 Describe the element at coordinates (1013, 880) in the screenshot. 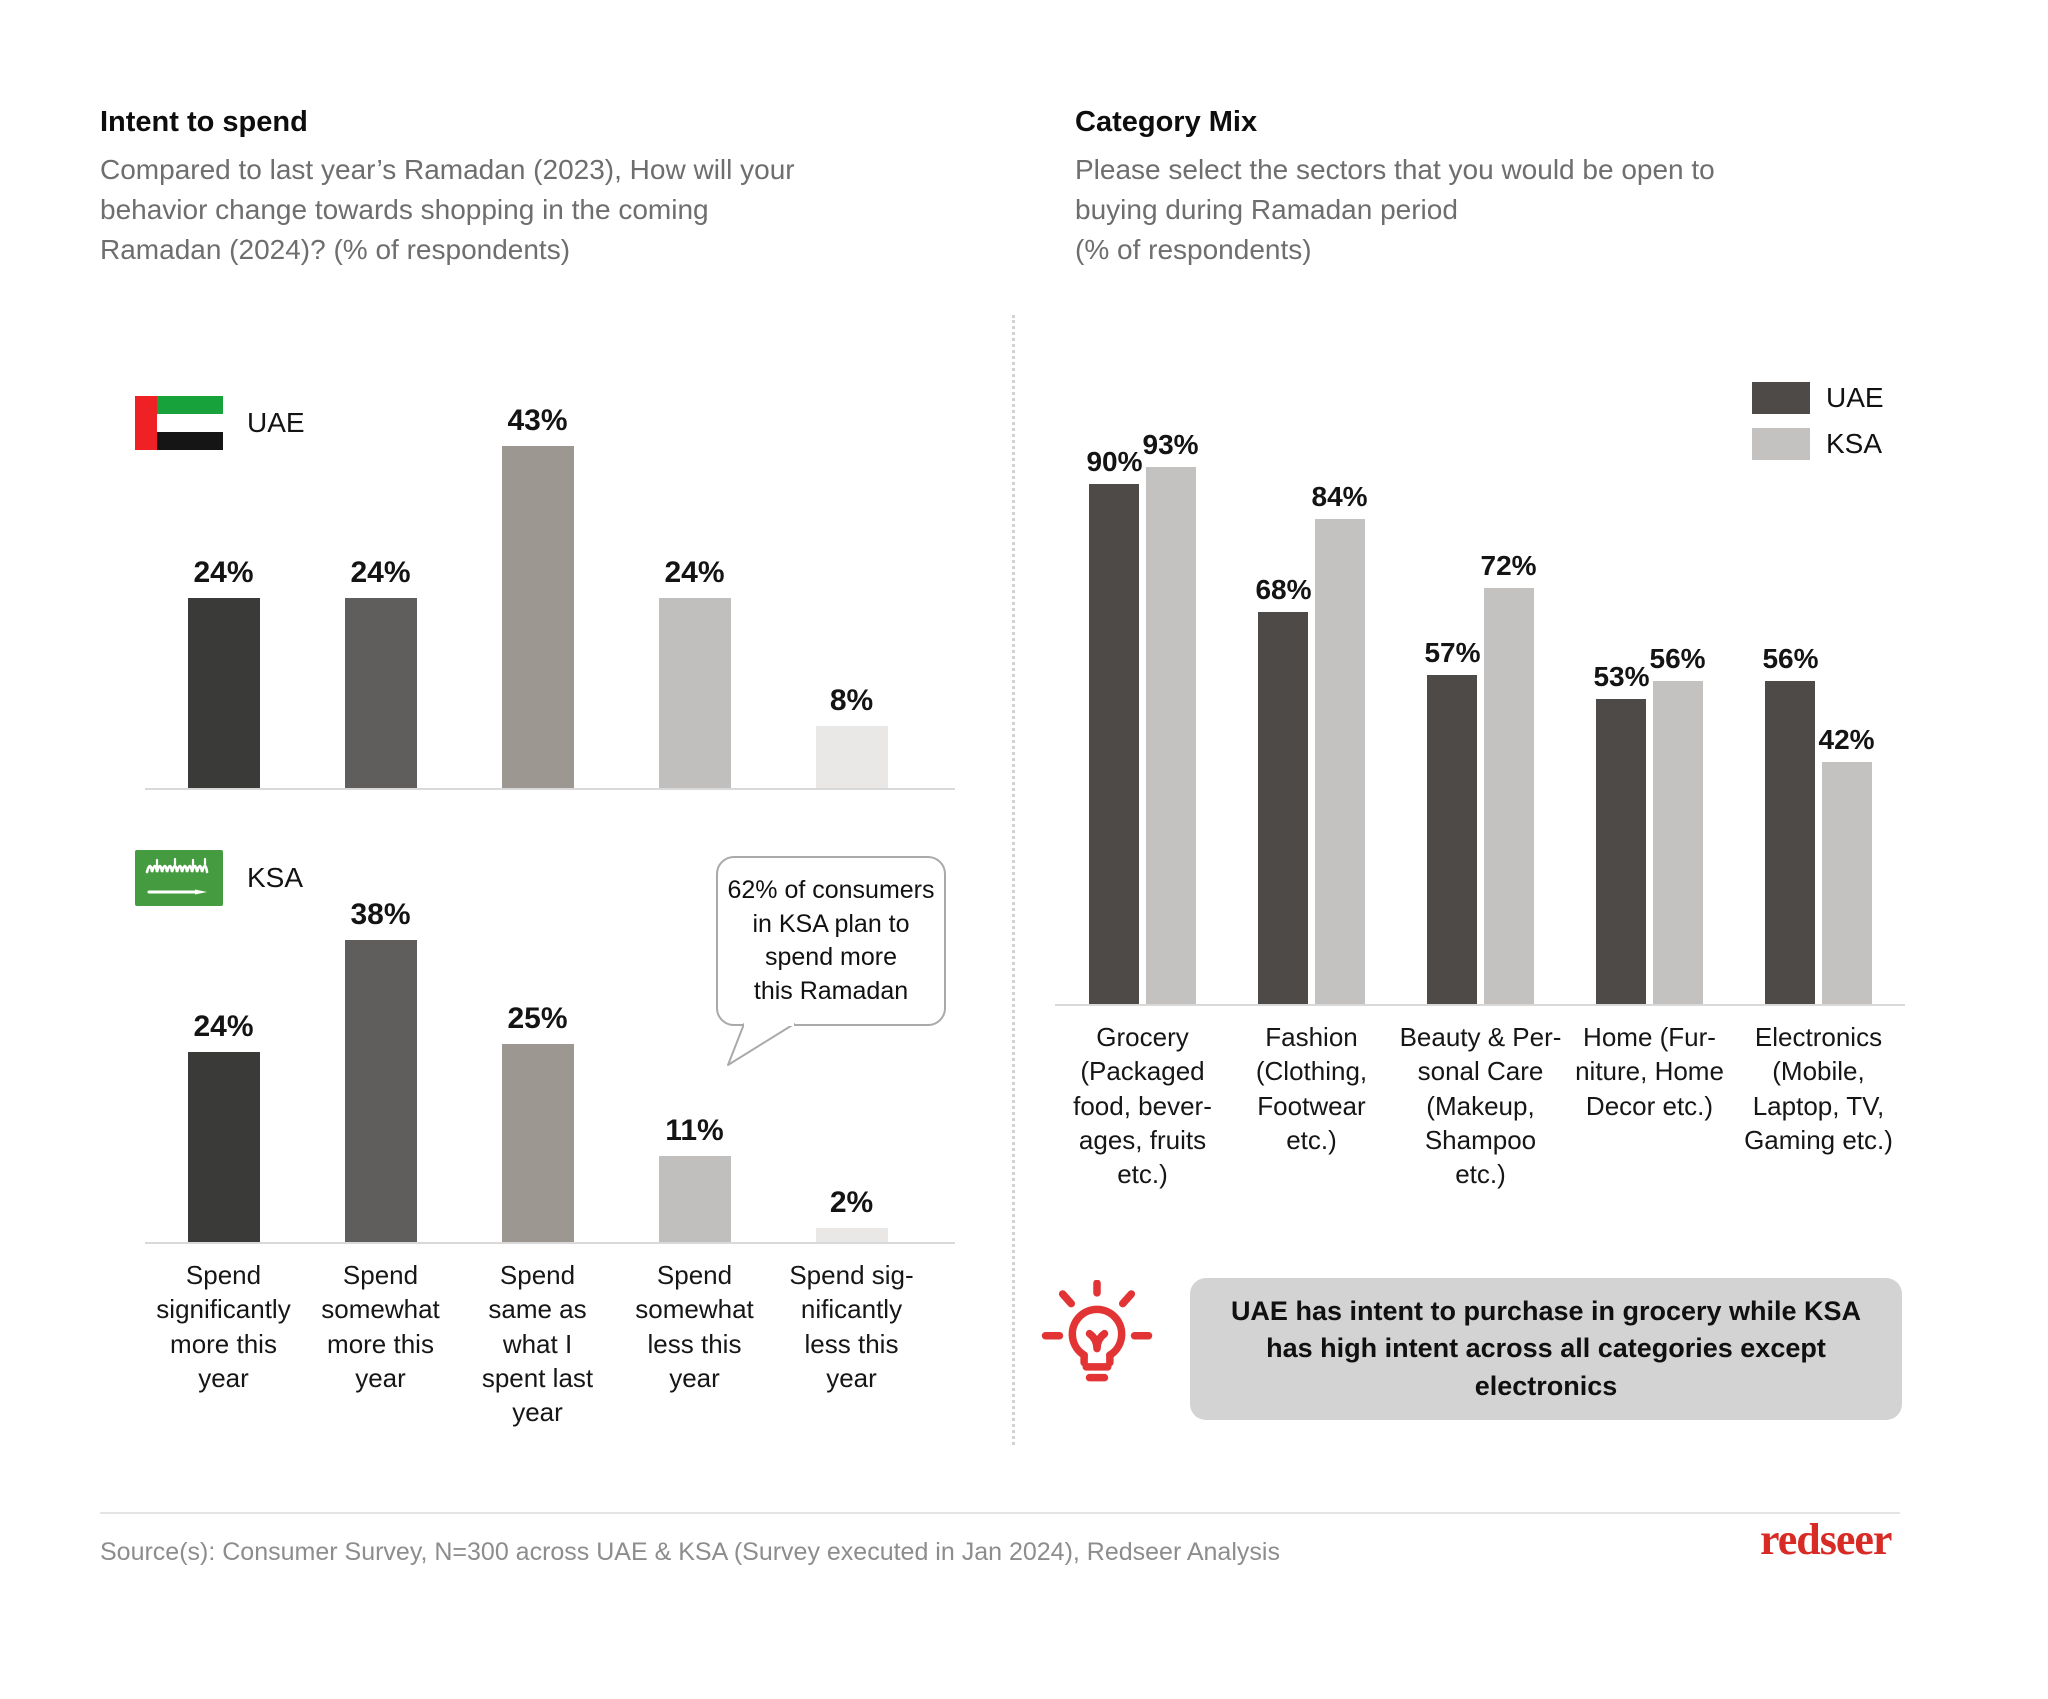

I see `panel-divider` at that location.